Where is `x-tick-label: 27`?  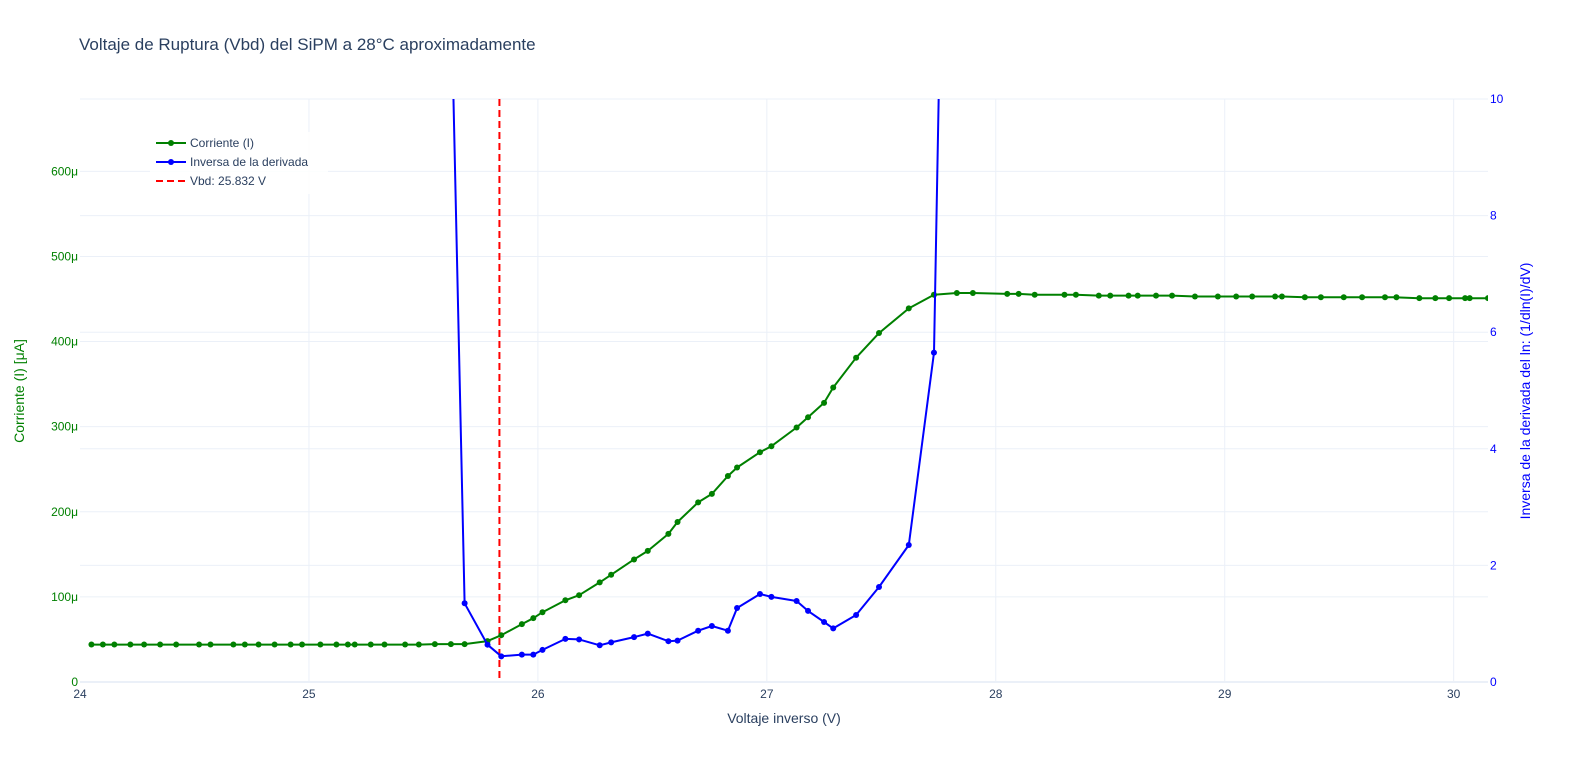
x-tick-label: 27 is located at coordinates (767, 694).